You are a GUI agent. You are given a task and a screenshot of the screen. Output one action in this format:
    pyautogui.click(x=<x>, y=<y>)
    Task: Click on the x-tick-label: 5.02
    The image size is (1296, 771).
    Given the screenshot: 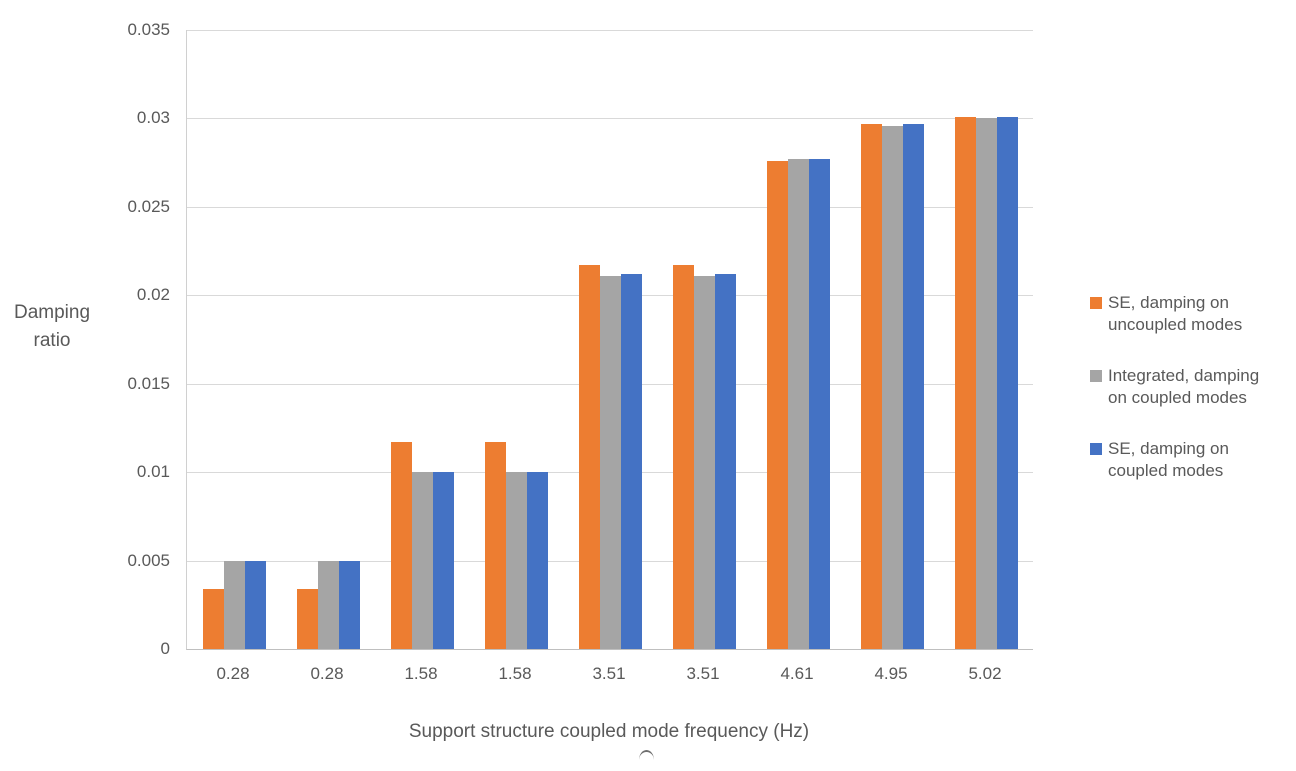 What is the action you would take?
    pyautogui.click(x=985, y=673)
    